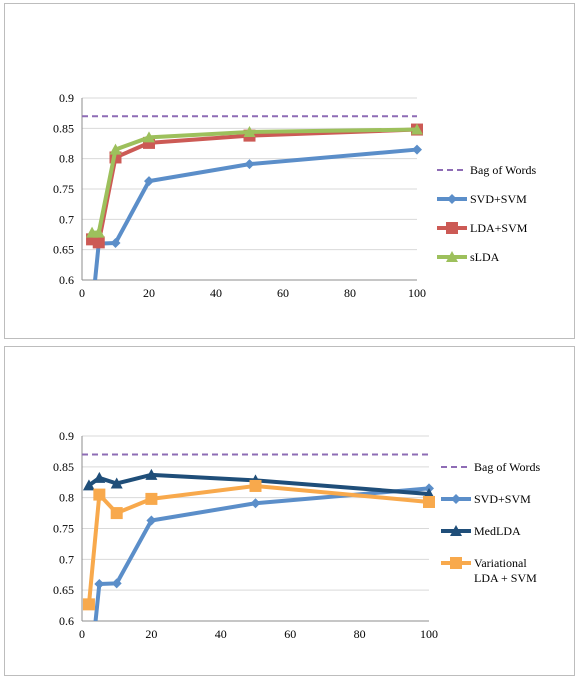  Describe the element at coordinates (500, 563) in the screenshot. I see `chart-1-legend-3-label-line-0: Variational` at that location.